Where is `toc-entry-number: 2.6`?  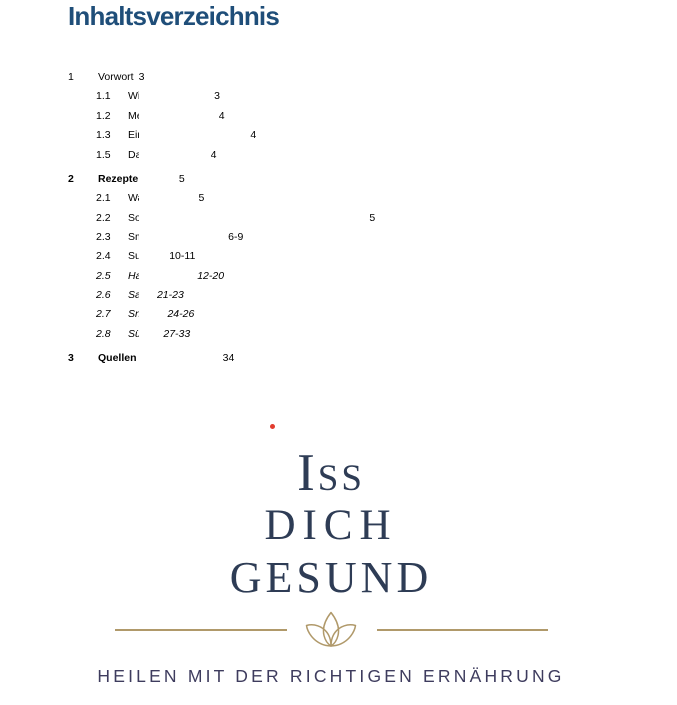 toc-entry-number: 2.6 is located at coordinates (103, 295).